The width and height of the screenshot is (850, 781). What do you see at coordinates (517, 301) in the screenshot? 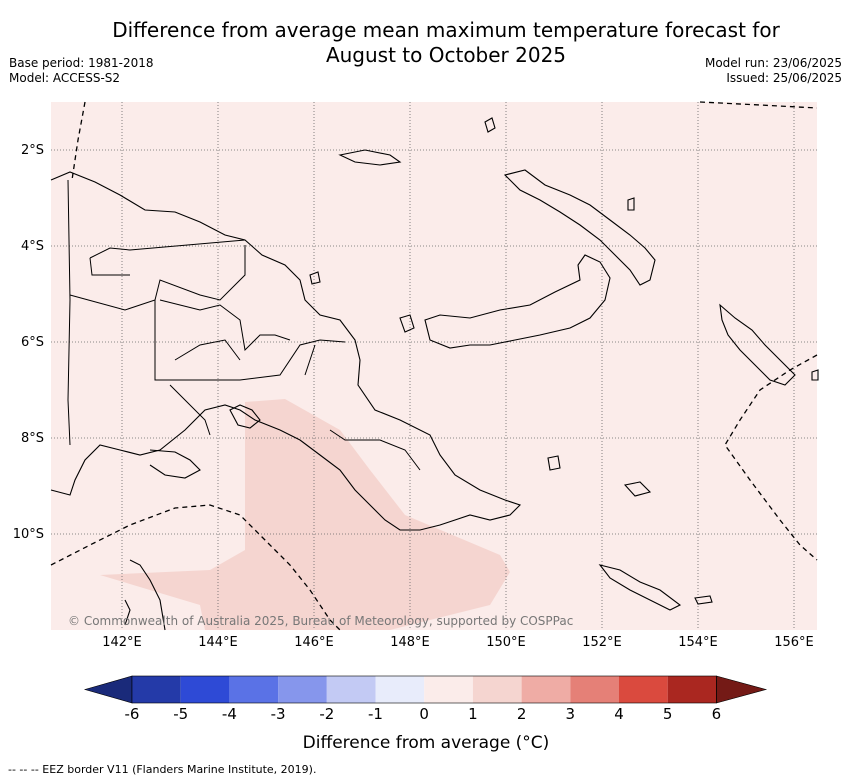
I see `new-britain-coast` at bounding box center [517, 301].